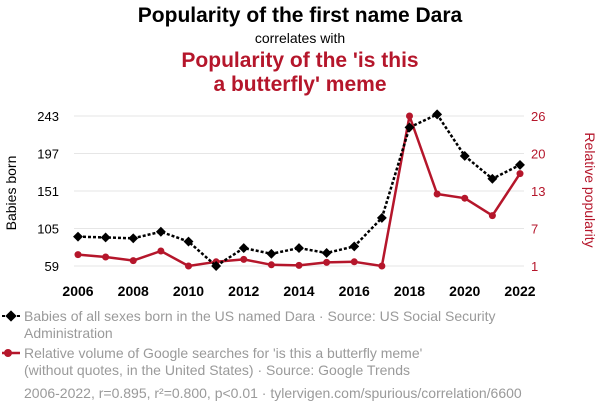 The height and width of the screenshot is (414, 600). What do you see at coordinates (48, 154) in the screenshot?
I see `y-tick-left: 197` at bounding box center [48, 154].